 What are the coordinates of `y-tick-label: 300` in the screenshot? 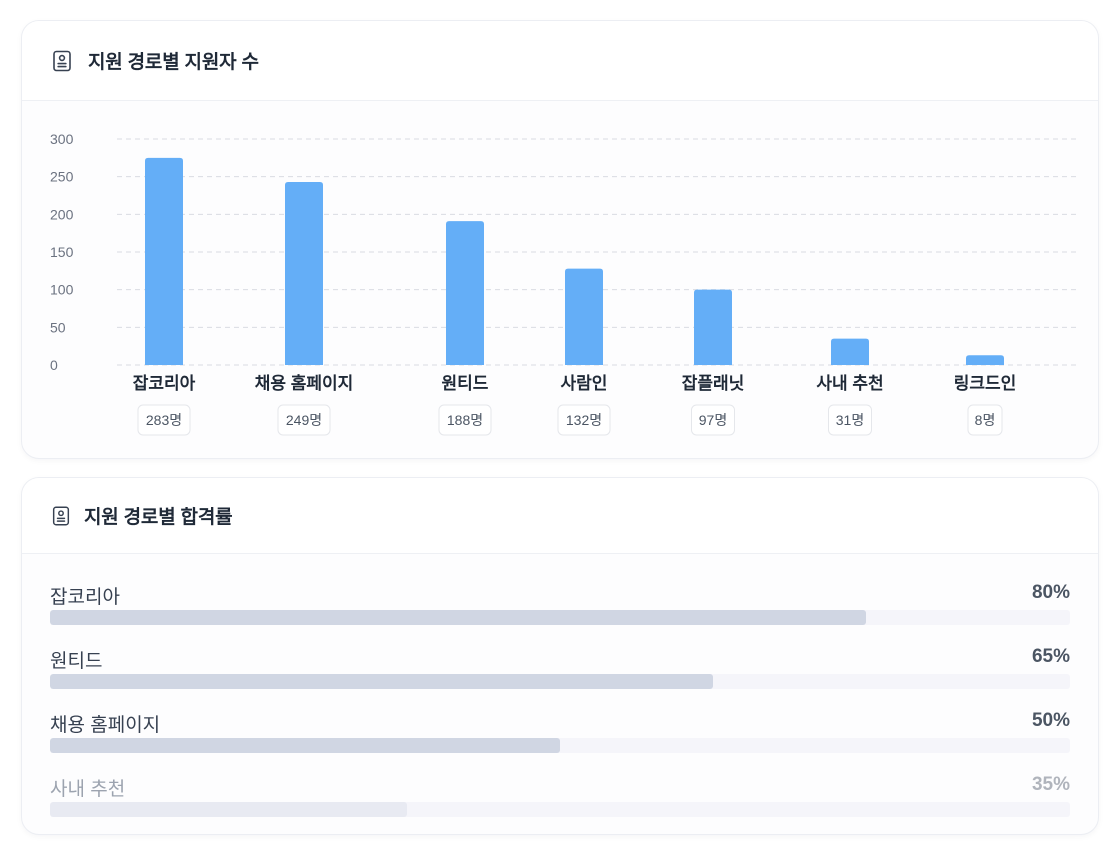 It's located at (62, 139).